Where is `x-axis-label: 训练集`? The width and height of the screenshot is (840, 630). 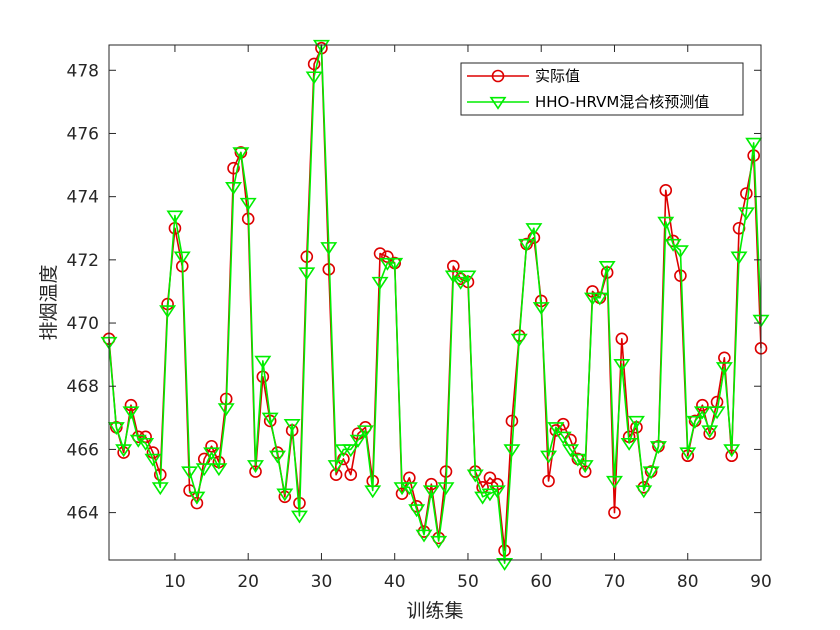
x-axis-label: 训练集 is located at coordinates (434, 611).